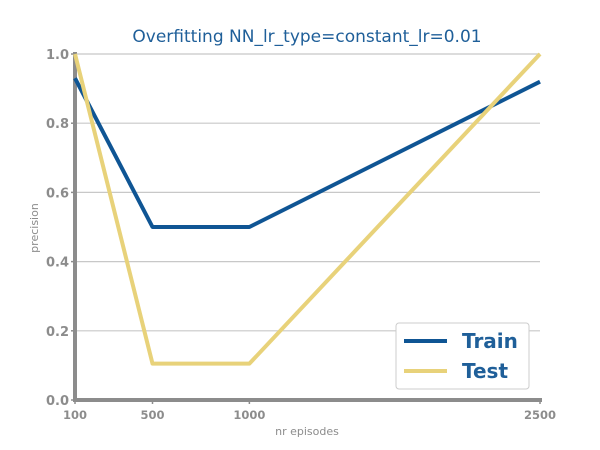 Image resolution: width=600 pixels, height=450 pixels. What do you see at coordinates (57, 401) in the screenshot?
I see `y-tick-label-0: 0.0` at bounding box center [57, 401].